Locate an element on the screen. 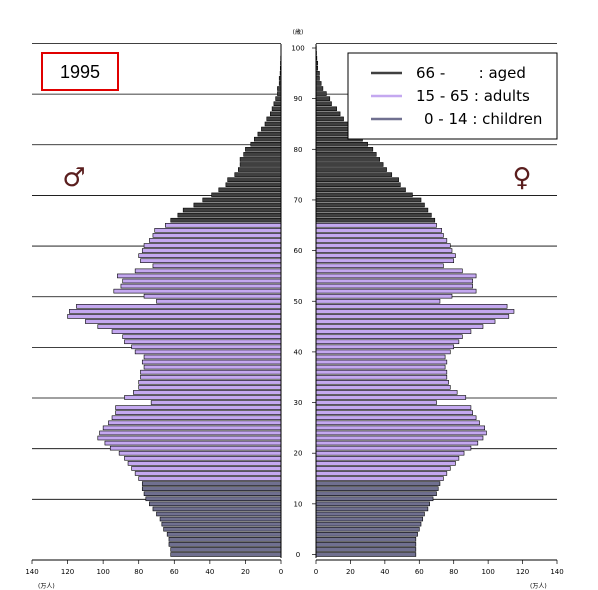 This screenshot has width=598, height=590. x-tick-label-right: 20 is located at coordinates (350, 572).